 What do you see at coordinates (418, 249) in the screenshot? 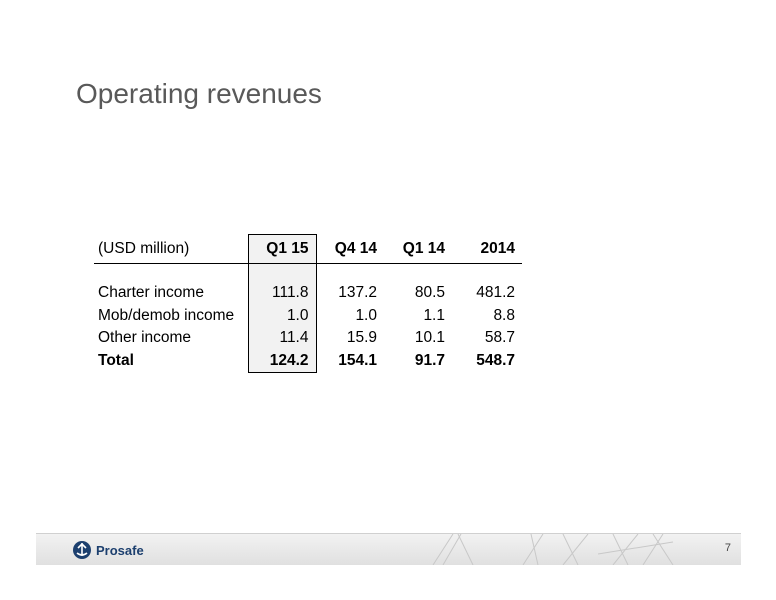
I see `column-header: Q1 14` at bounding box center [418, 249].